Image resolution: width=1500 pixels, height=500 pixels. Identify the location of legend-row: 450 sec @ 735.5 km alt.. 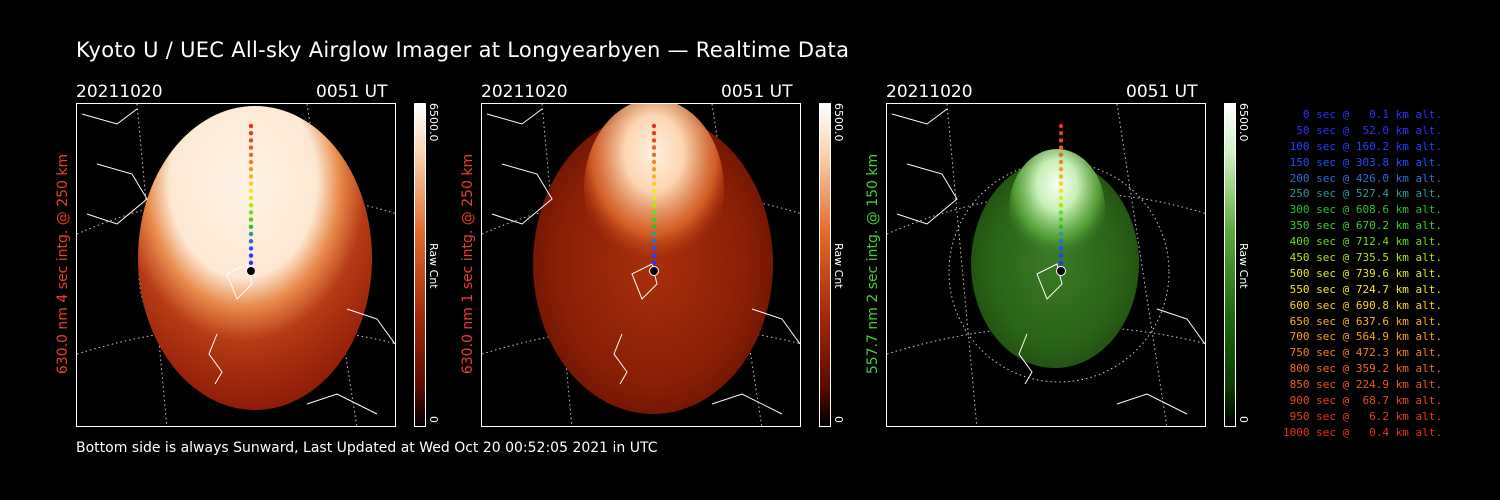
(1365, 258).